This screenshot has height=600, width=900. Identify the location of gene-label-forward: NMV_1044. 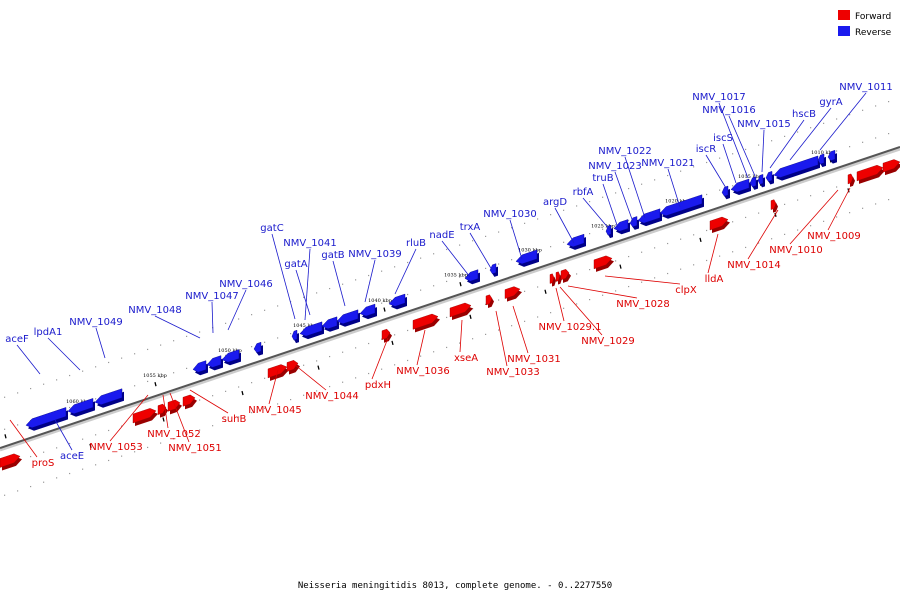
(331, 396).